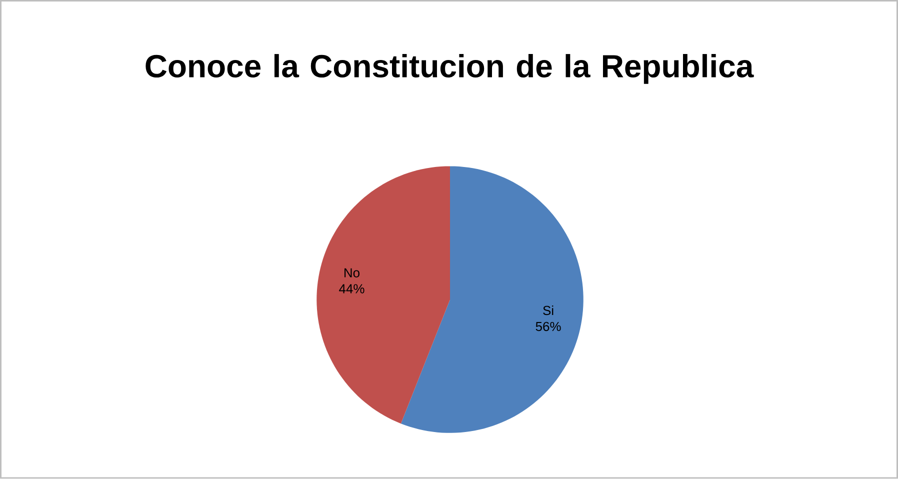 Image resolution: width=898 pixels, height=479 pixels. Describe the element at coordinates (450, 69) in the screenshot. I see `chart-title: Conoce la Constitucion de la Republica` at that location.